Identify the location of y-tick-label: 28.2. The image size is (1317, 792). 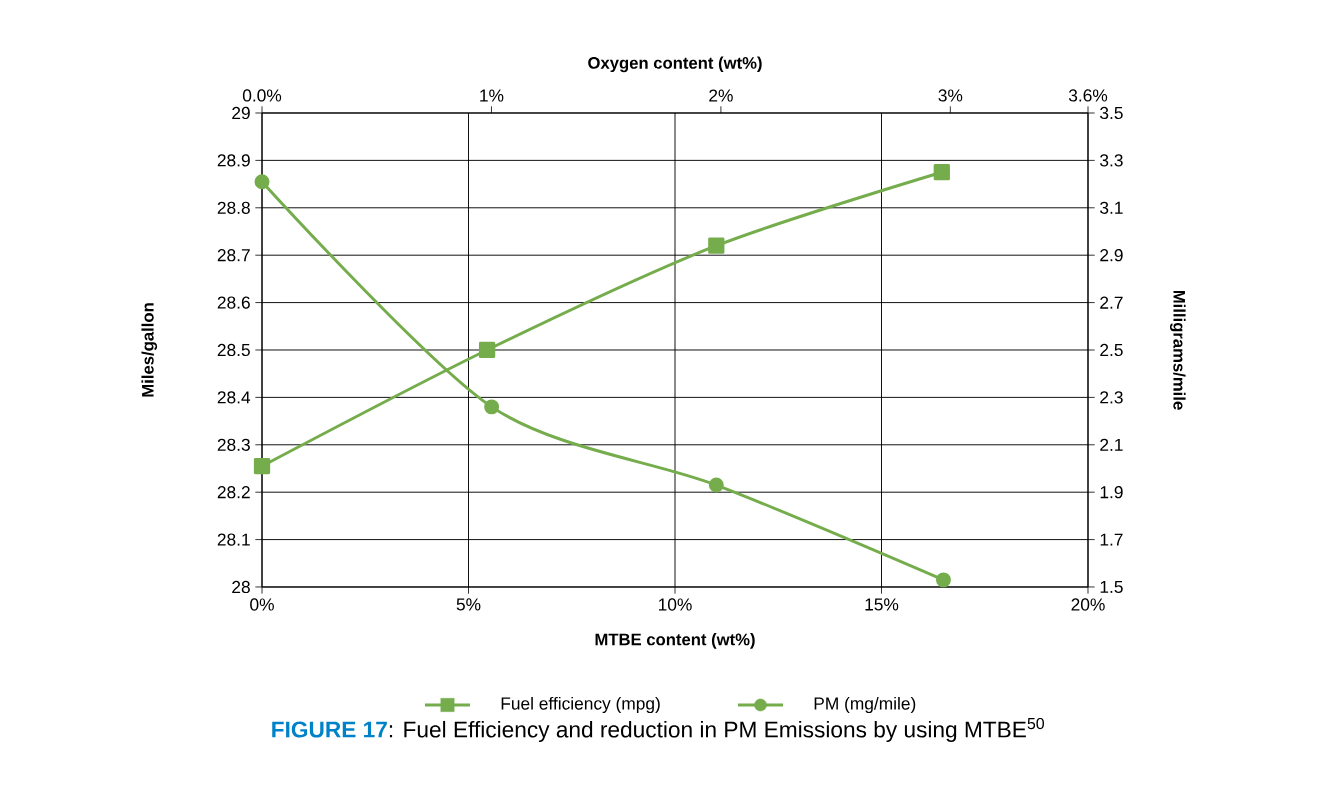
(233, 492).